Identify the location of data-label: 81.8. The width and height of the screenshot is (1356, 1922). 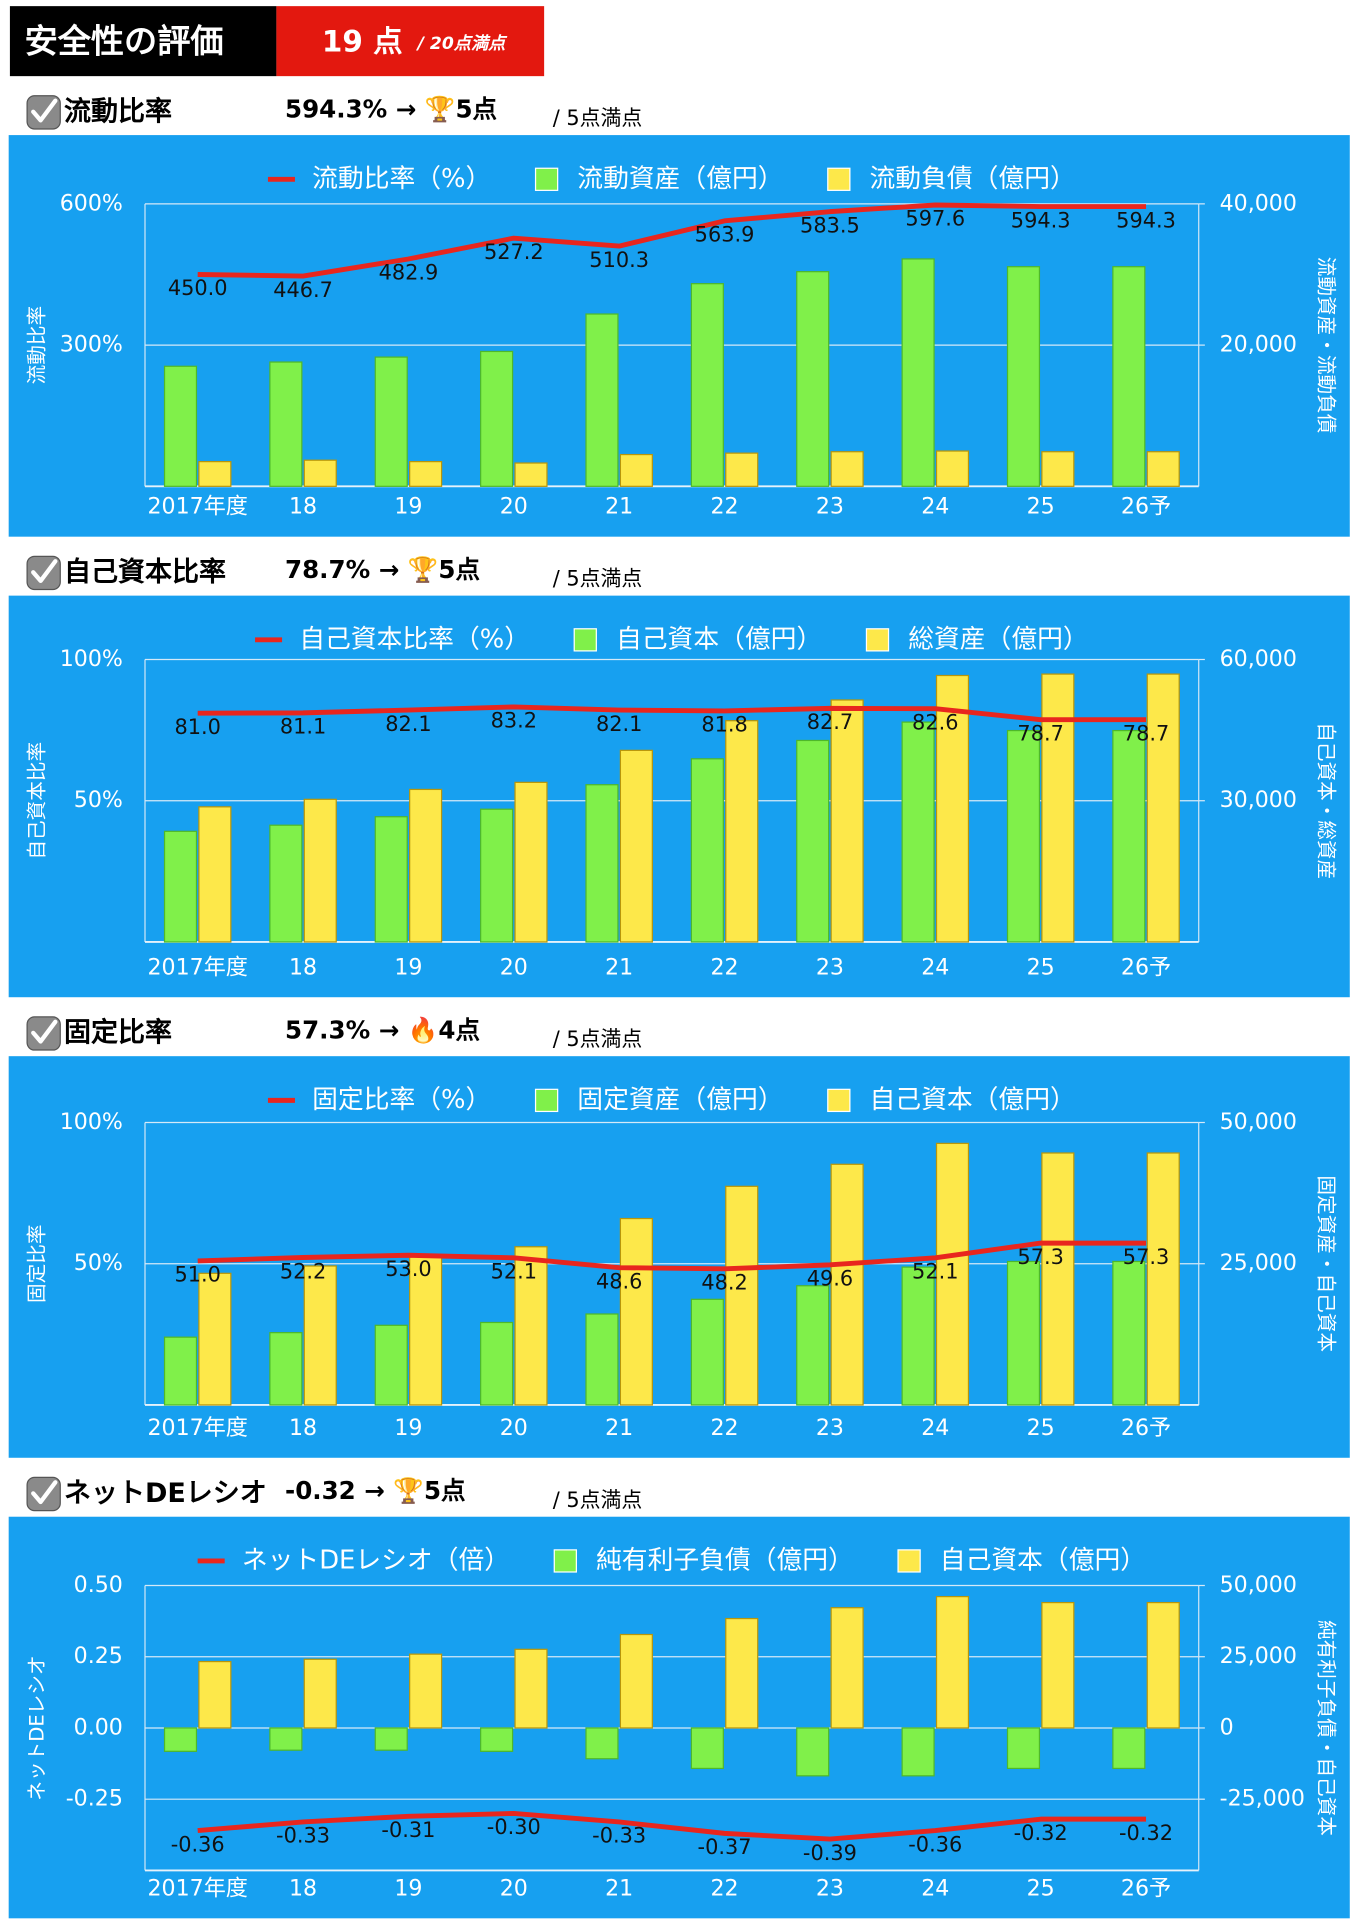
(724, 725).